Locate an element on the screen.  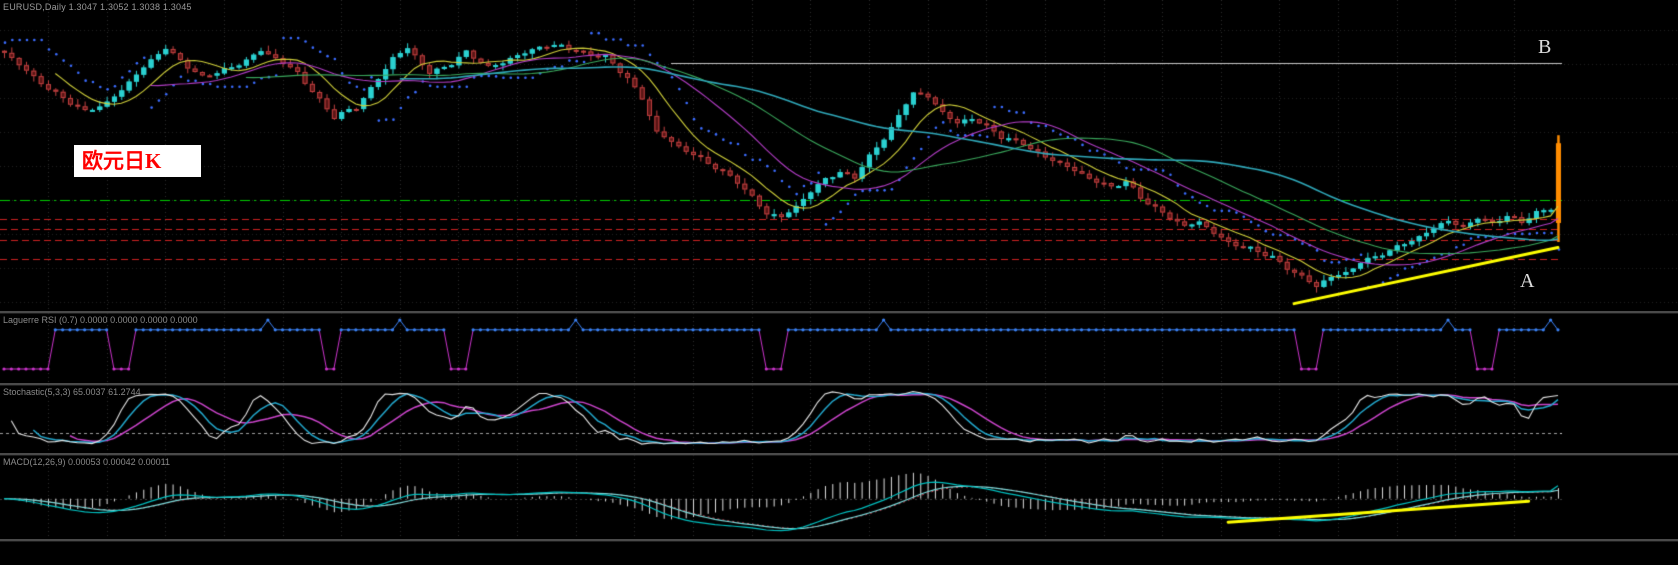
label-B-text-object: B is located at coordinates (1545, 47).